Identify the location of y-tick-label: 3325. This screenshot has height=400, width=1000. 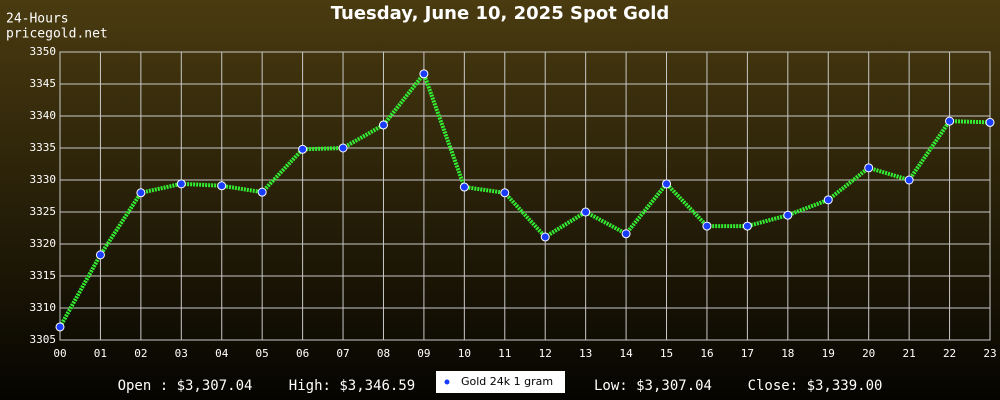
(43, 211).